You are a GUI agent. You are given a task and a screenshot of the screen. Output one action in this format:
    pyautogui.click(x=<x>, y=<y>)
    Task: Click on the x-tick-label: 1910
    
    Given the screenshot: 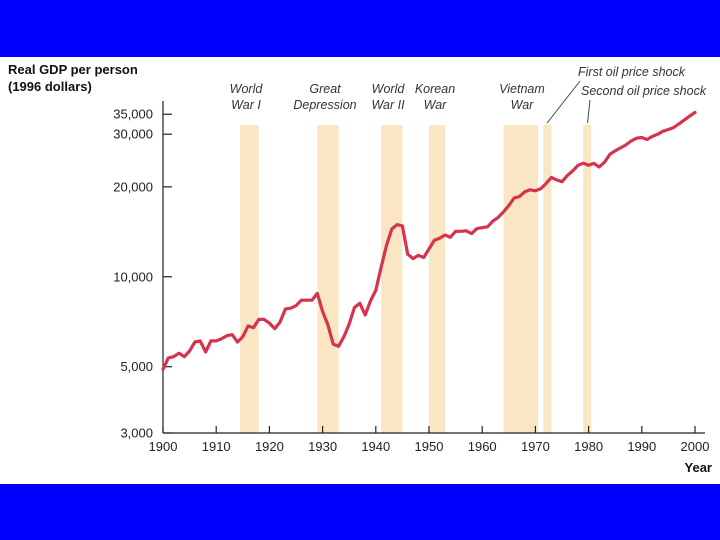 What is the action you would take?
    pyautogui.click(x=216, y=446)
    